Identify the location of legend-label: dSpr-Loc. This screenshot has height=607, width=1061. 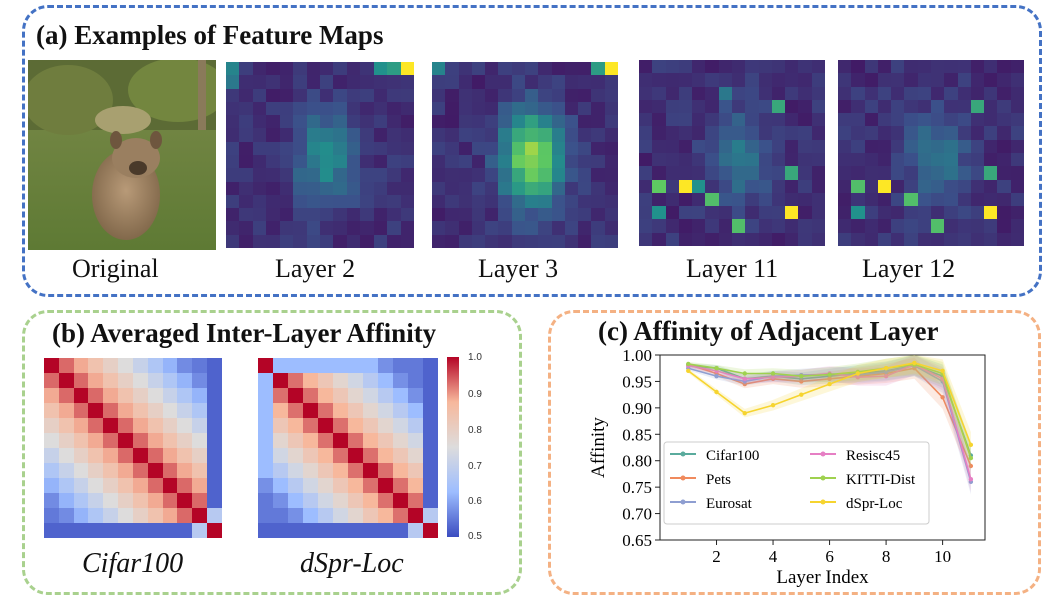
(874, 504).